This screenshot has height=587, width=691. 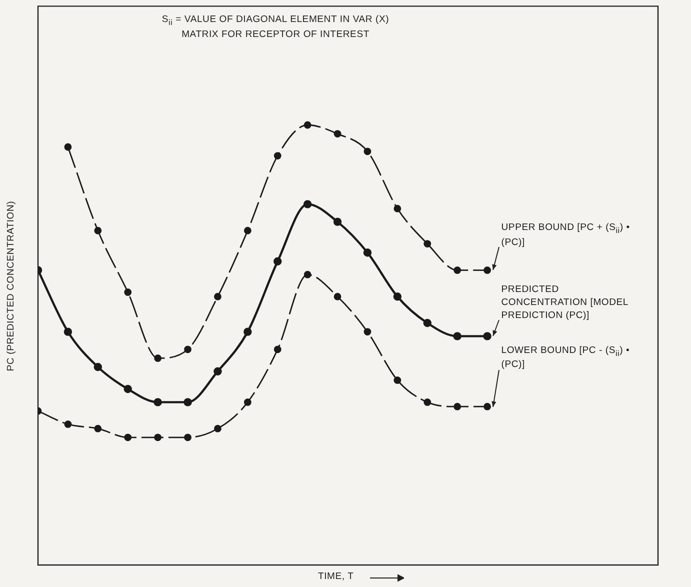 What do you see at coordinates (336, 577) in the screenshot?
I see `x-axis-title: TIME, T` at bounding box center [336, 577].